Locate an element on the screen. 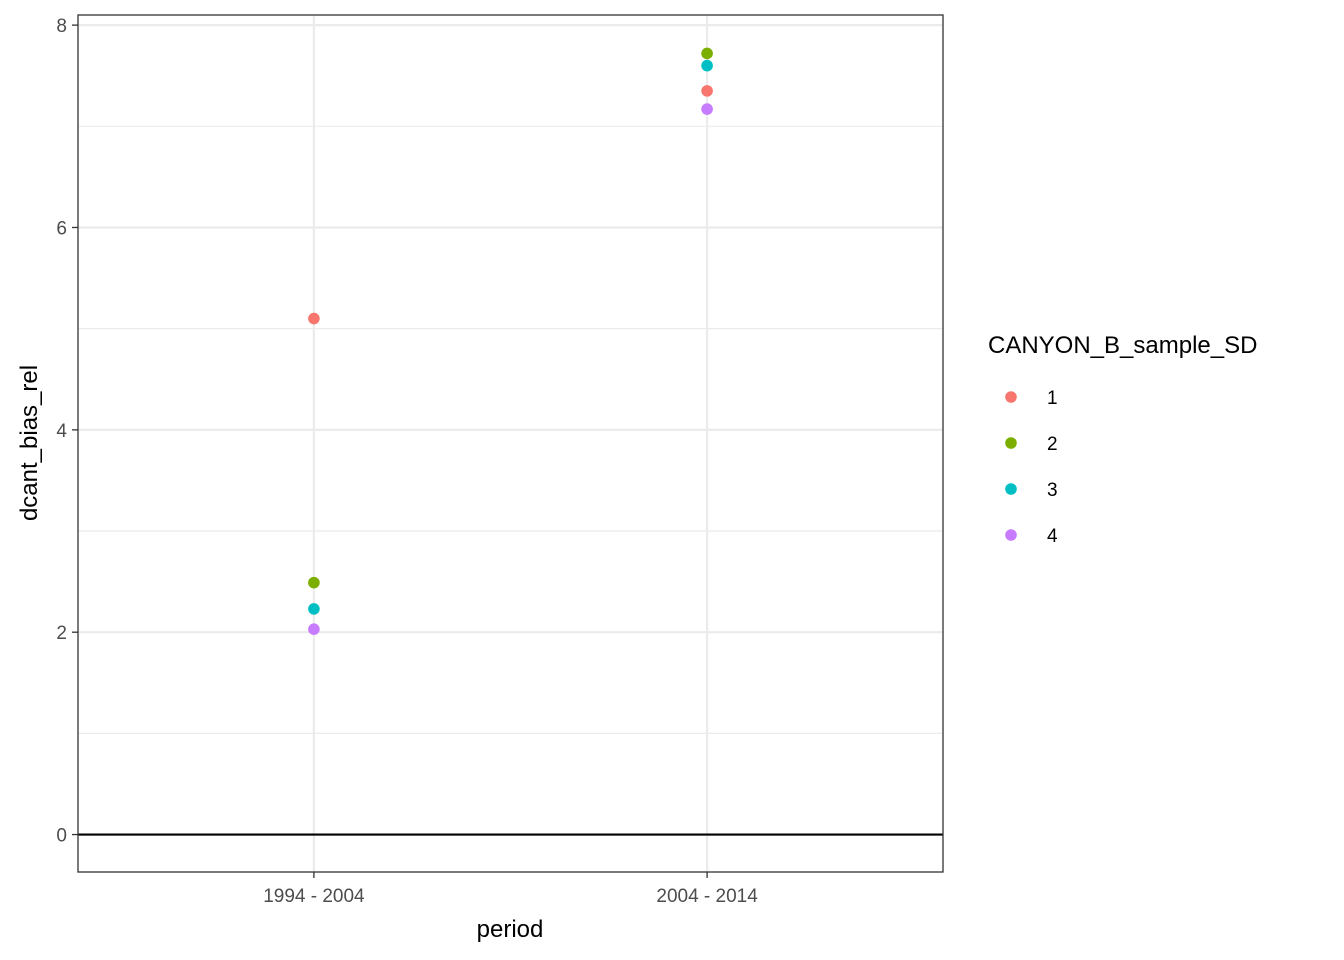 The image size is (1344, 960). legend-label-1: 1 is located at coordinates (1052, 398).